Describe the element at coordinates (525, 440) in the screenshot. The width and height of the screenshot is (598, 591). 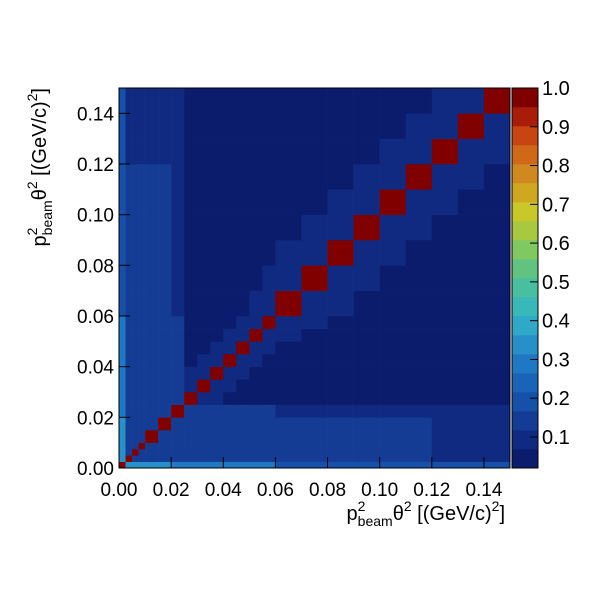
I see `colorbar-band` at that location.